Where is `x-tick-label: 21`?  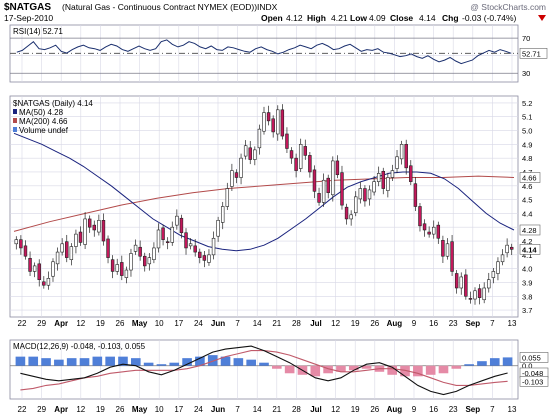
x-tick-label: 21 is located at coordinates (276, 323).